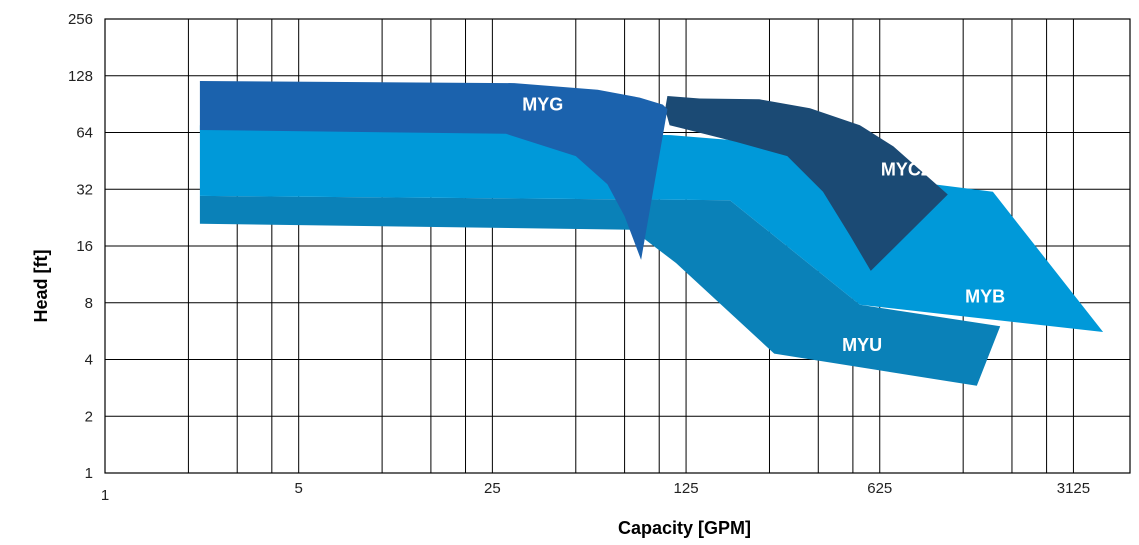 The image size is (1139, 545). Describe the element at coordinates (433, 170) in the screenshot. I see `series-area-myg` at that location.